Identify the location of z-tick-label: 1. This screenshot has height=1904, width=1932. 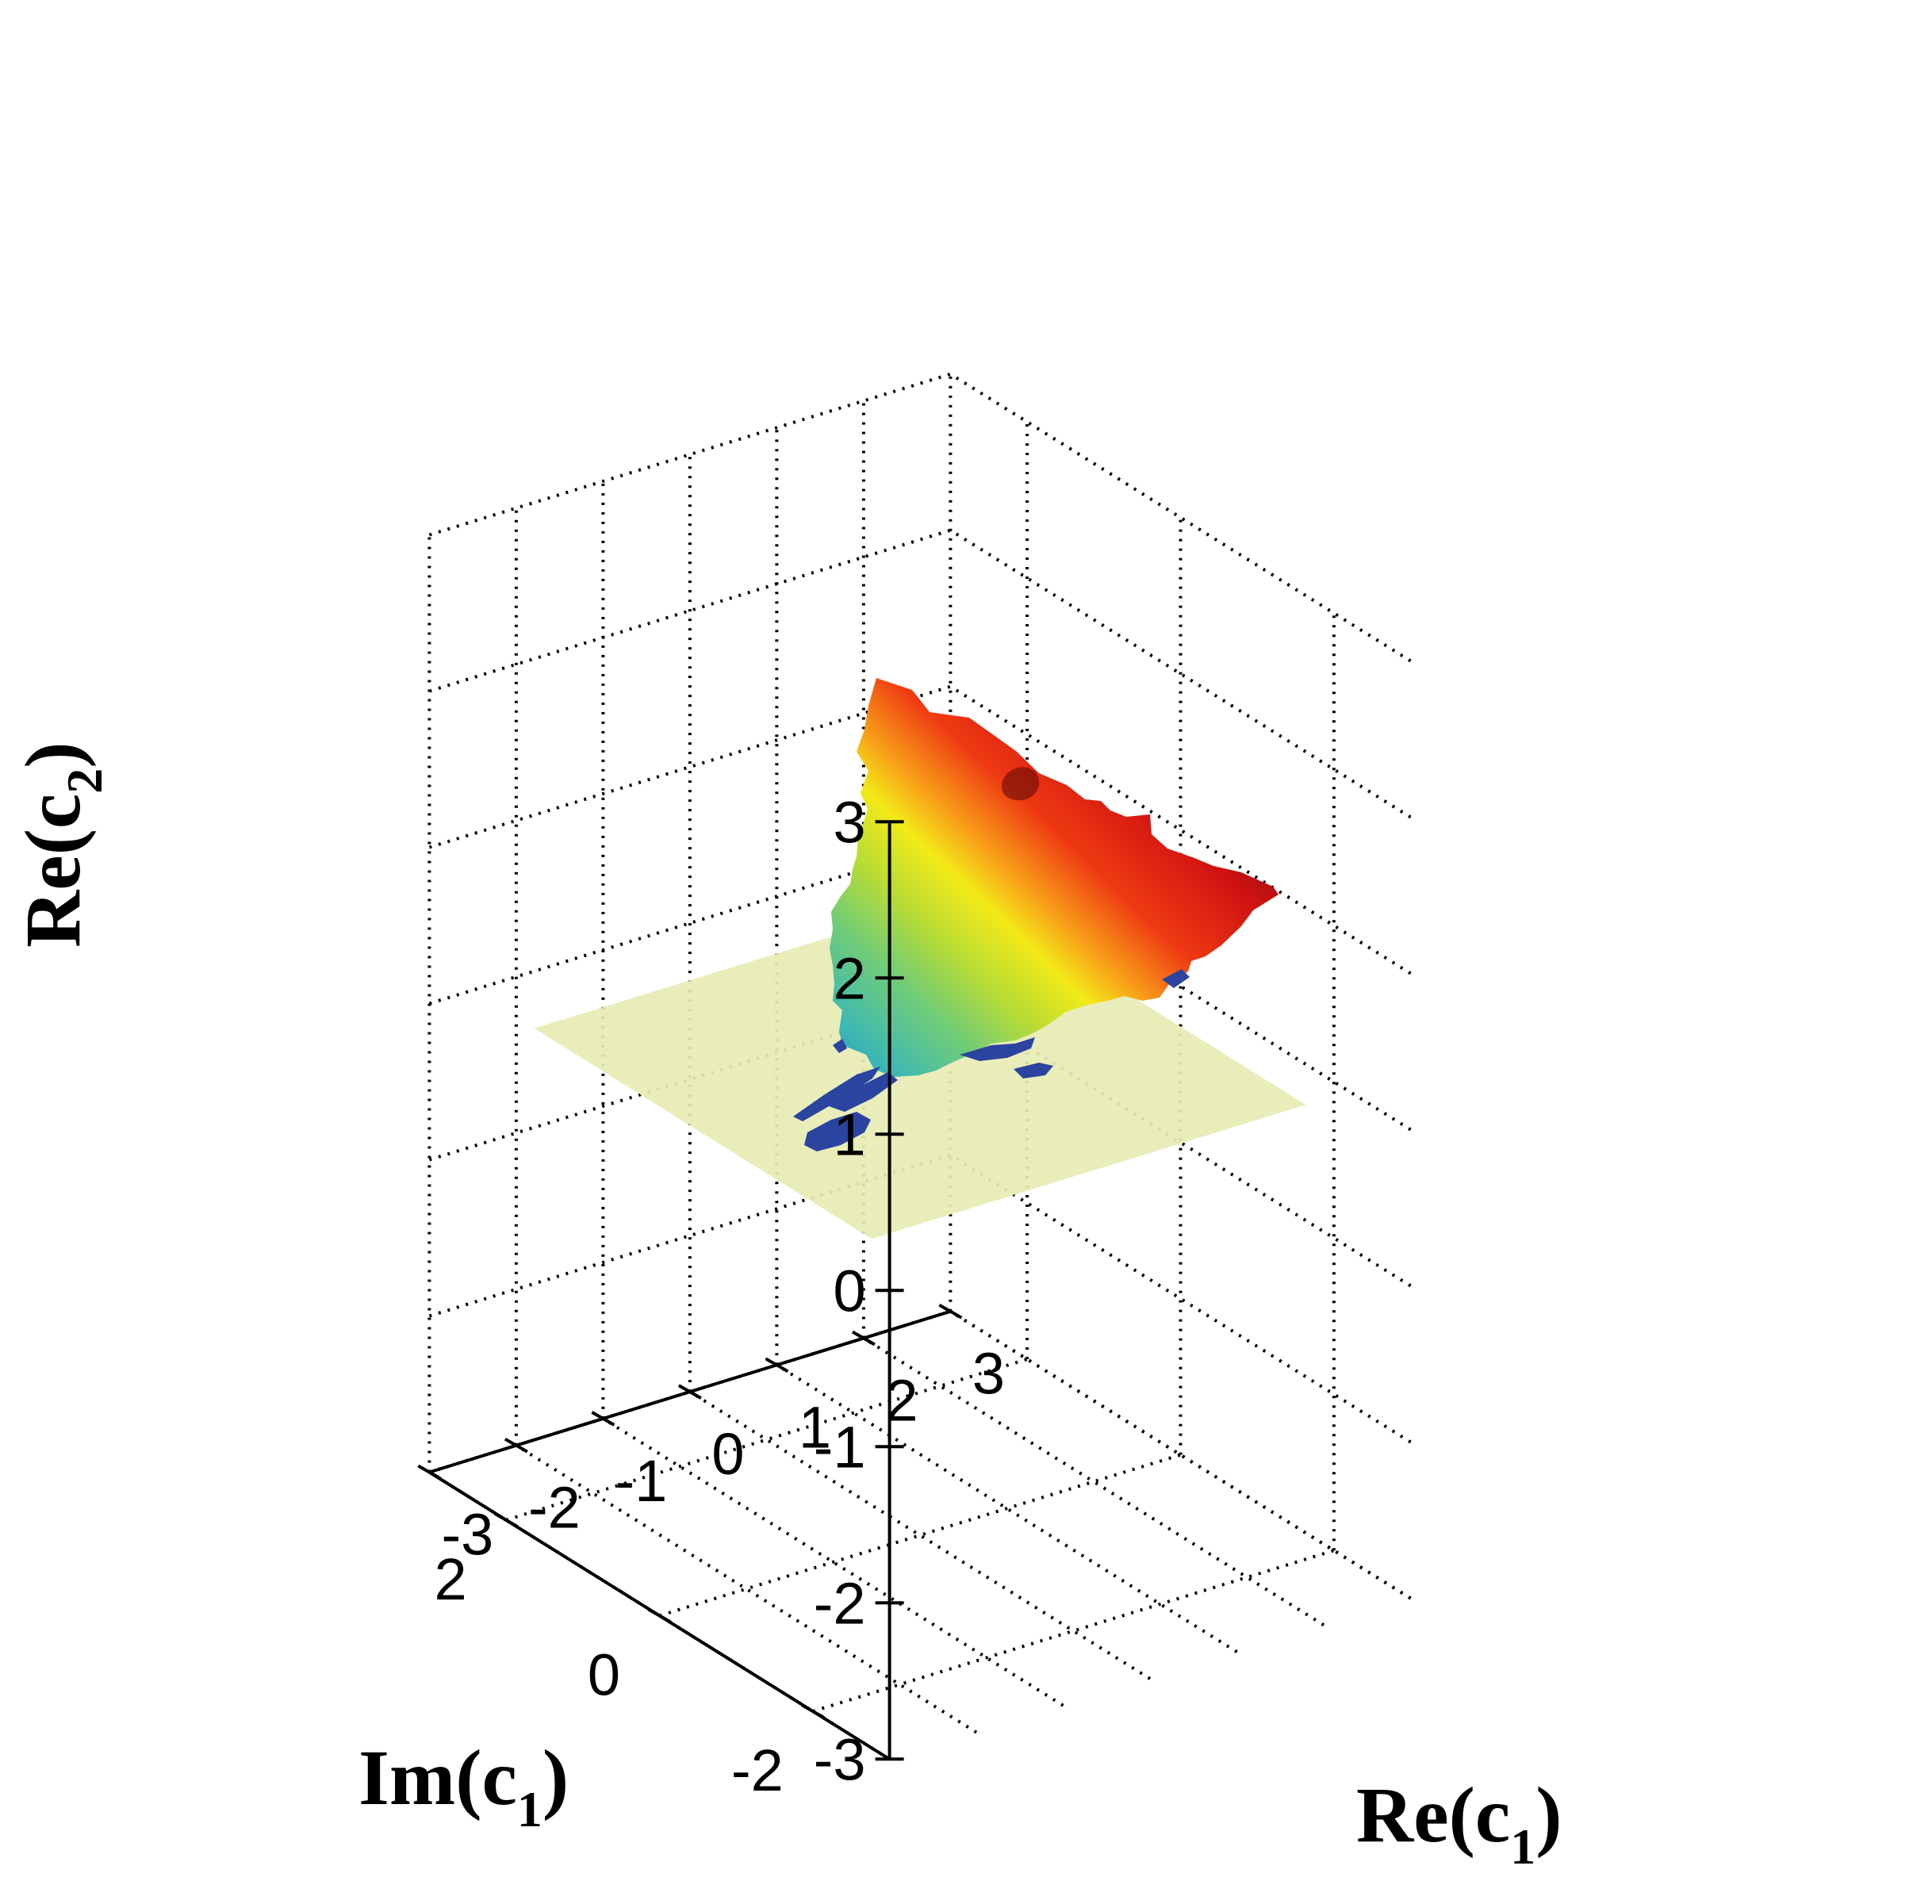
(849, 1134).